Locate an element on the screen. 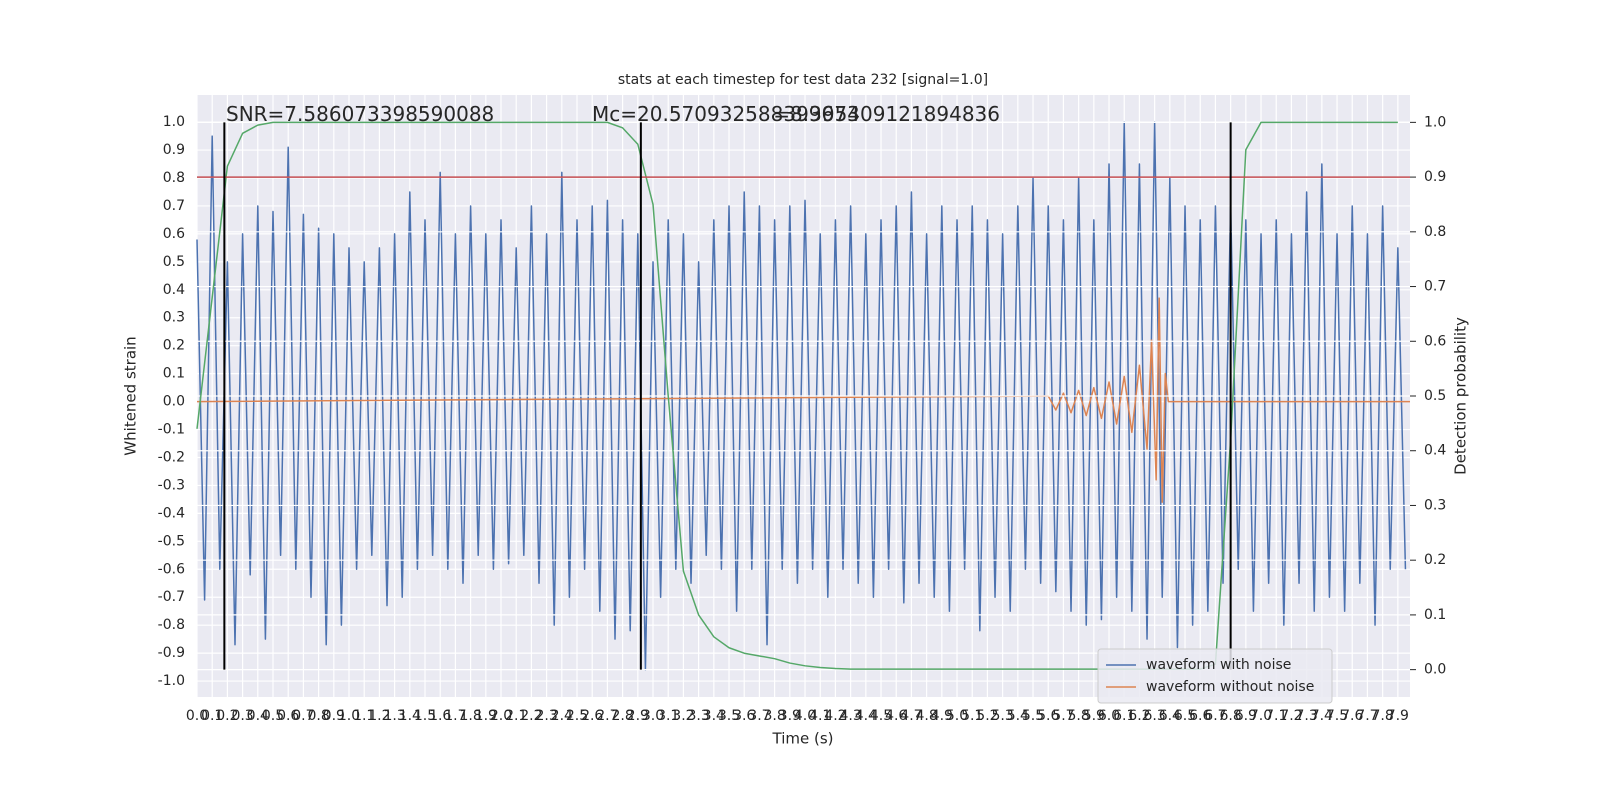 This screenshot has width=1600, height=800. x-tick-label: 5.5 is located at coordinates (1033, 716).